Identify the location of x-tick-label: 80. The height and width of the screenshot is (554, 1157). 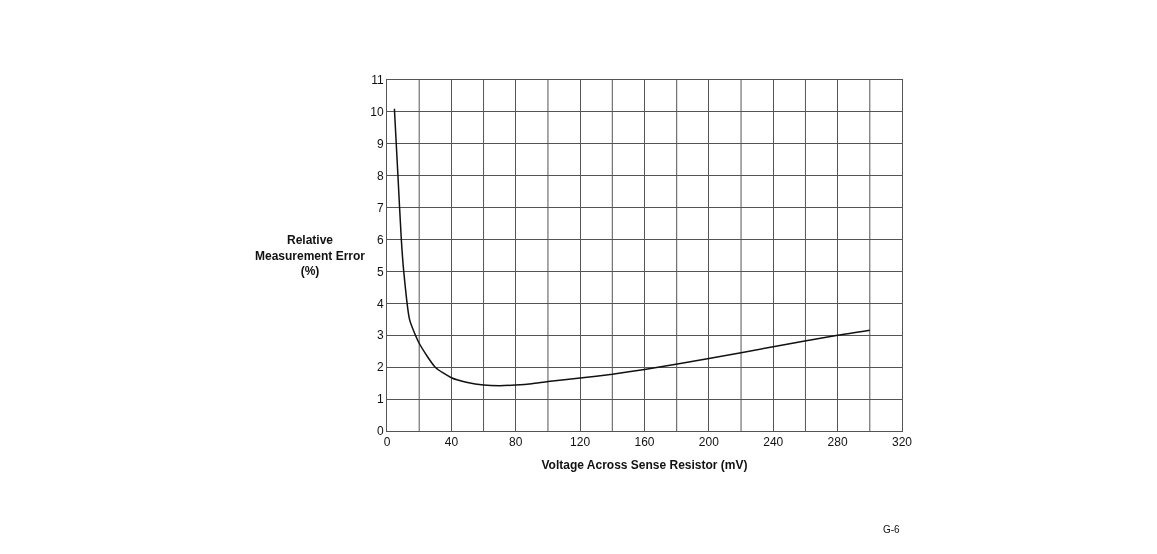
(516, 442).